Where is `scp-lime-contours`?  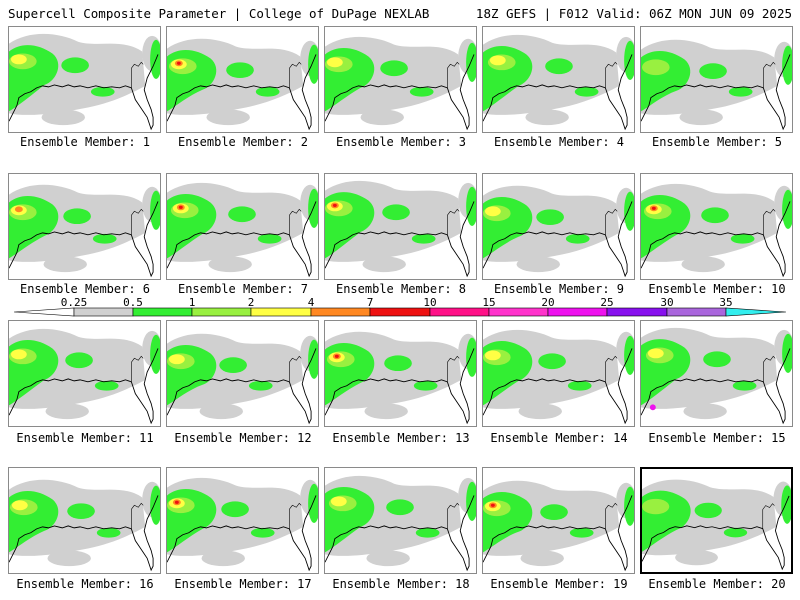
scp-lime-contours is located at coordinates (655, 67).